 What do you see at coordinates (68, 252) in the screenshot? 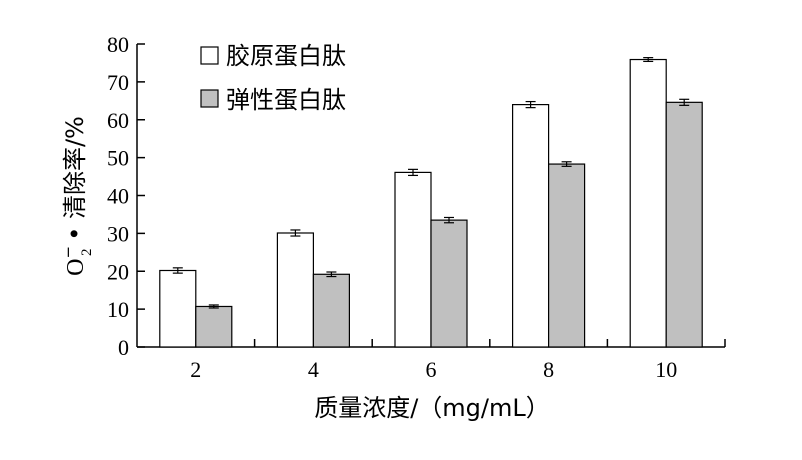
I see `y-axis-title-sup: −` at bounding box center [68, 252].